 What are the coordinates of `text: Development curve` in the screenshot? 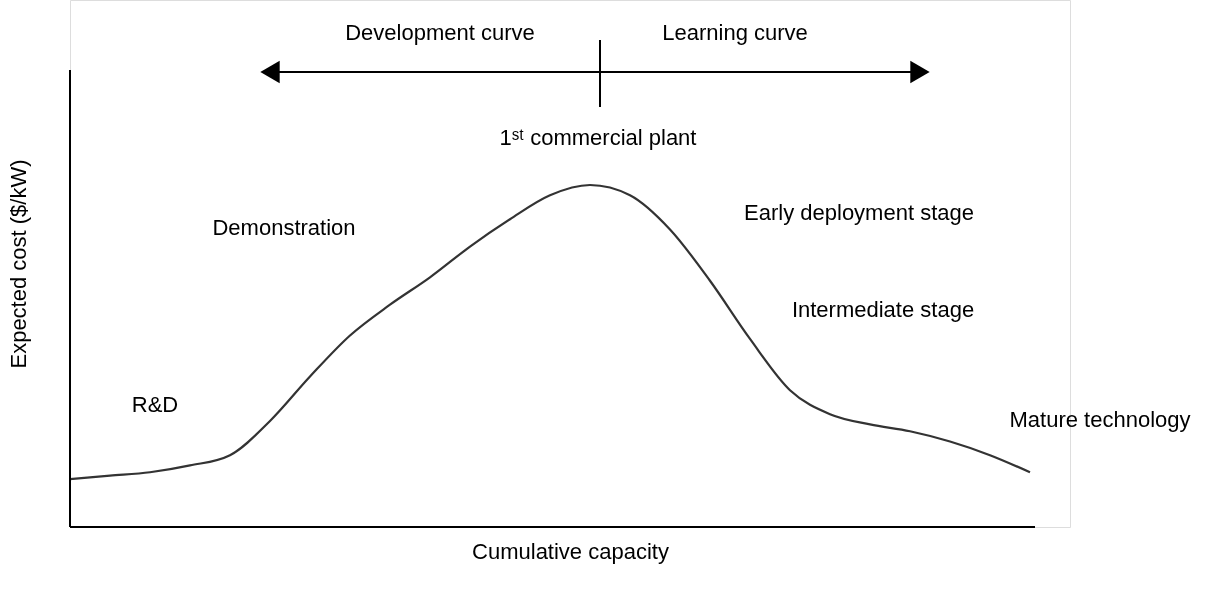 It's located at (440, 32).